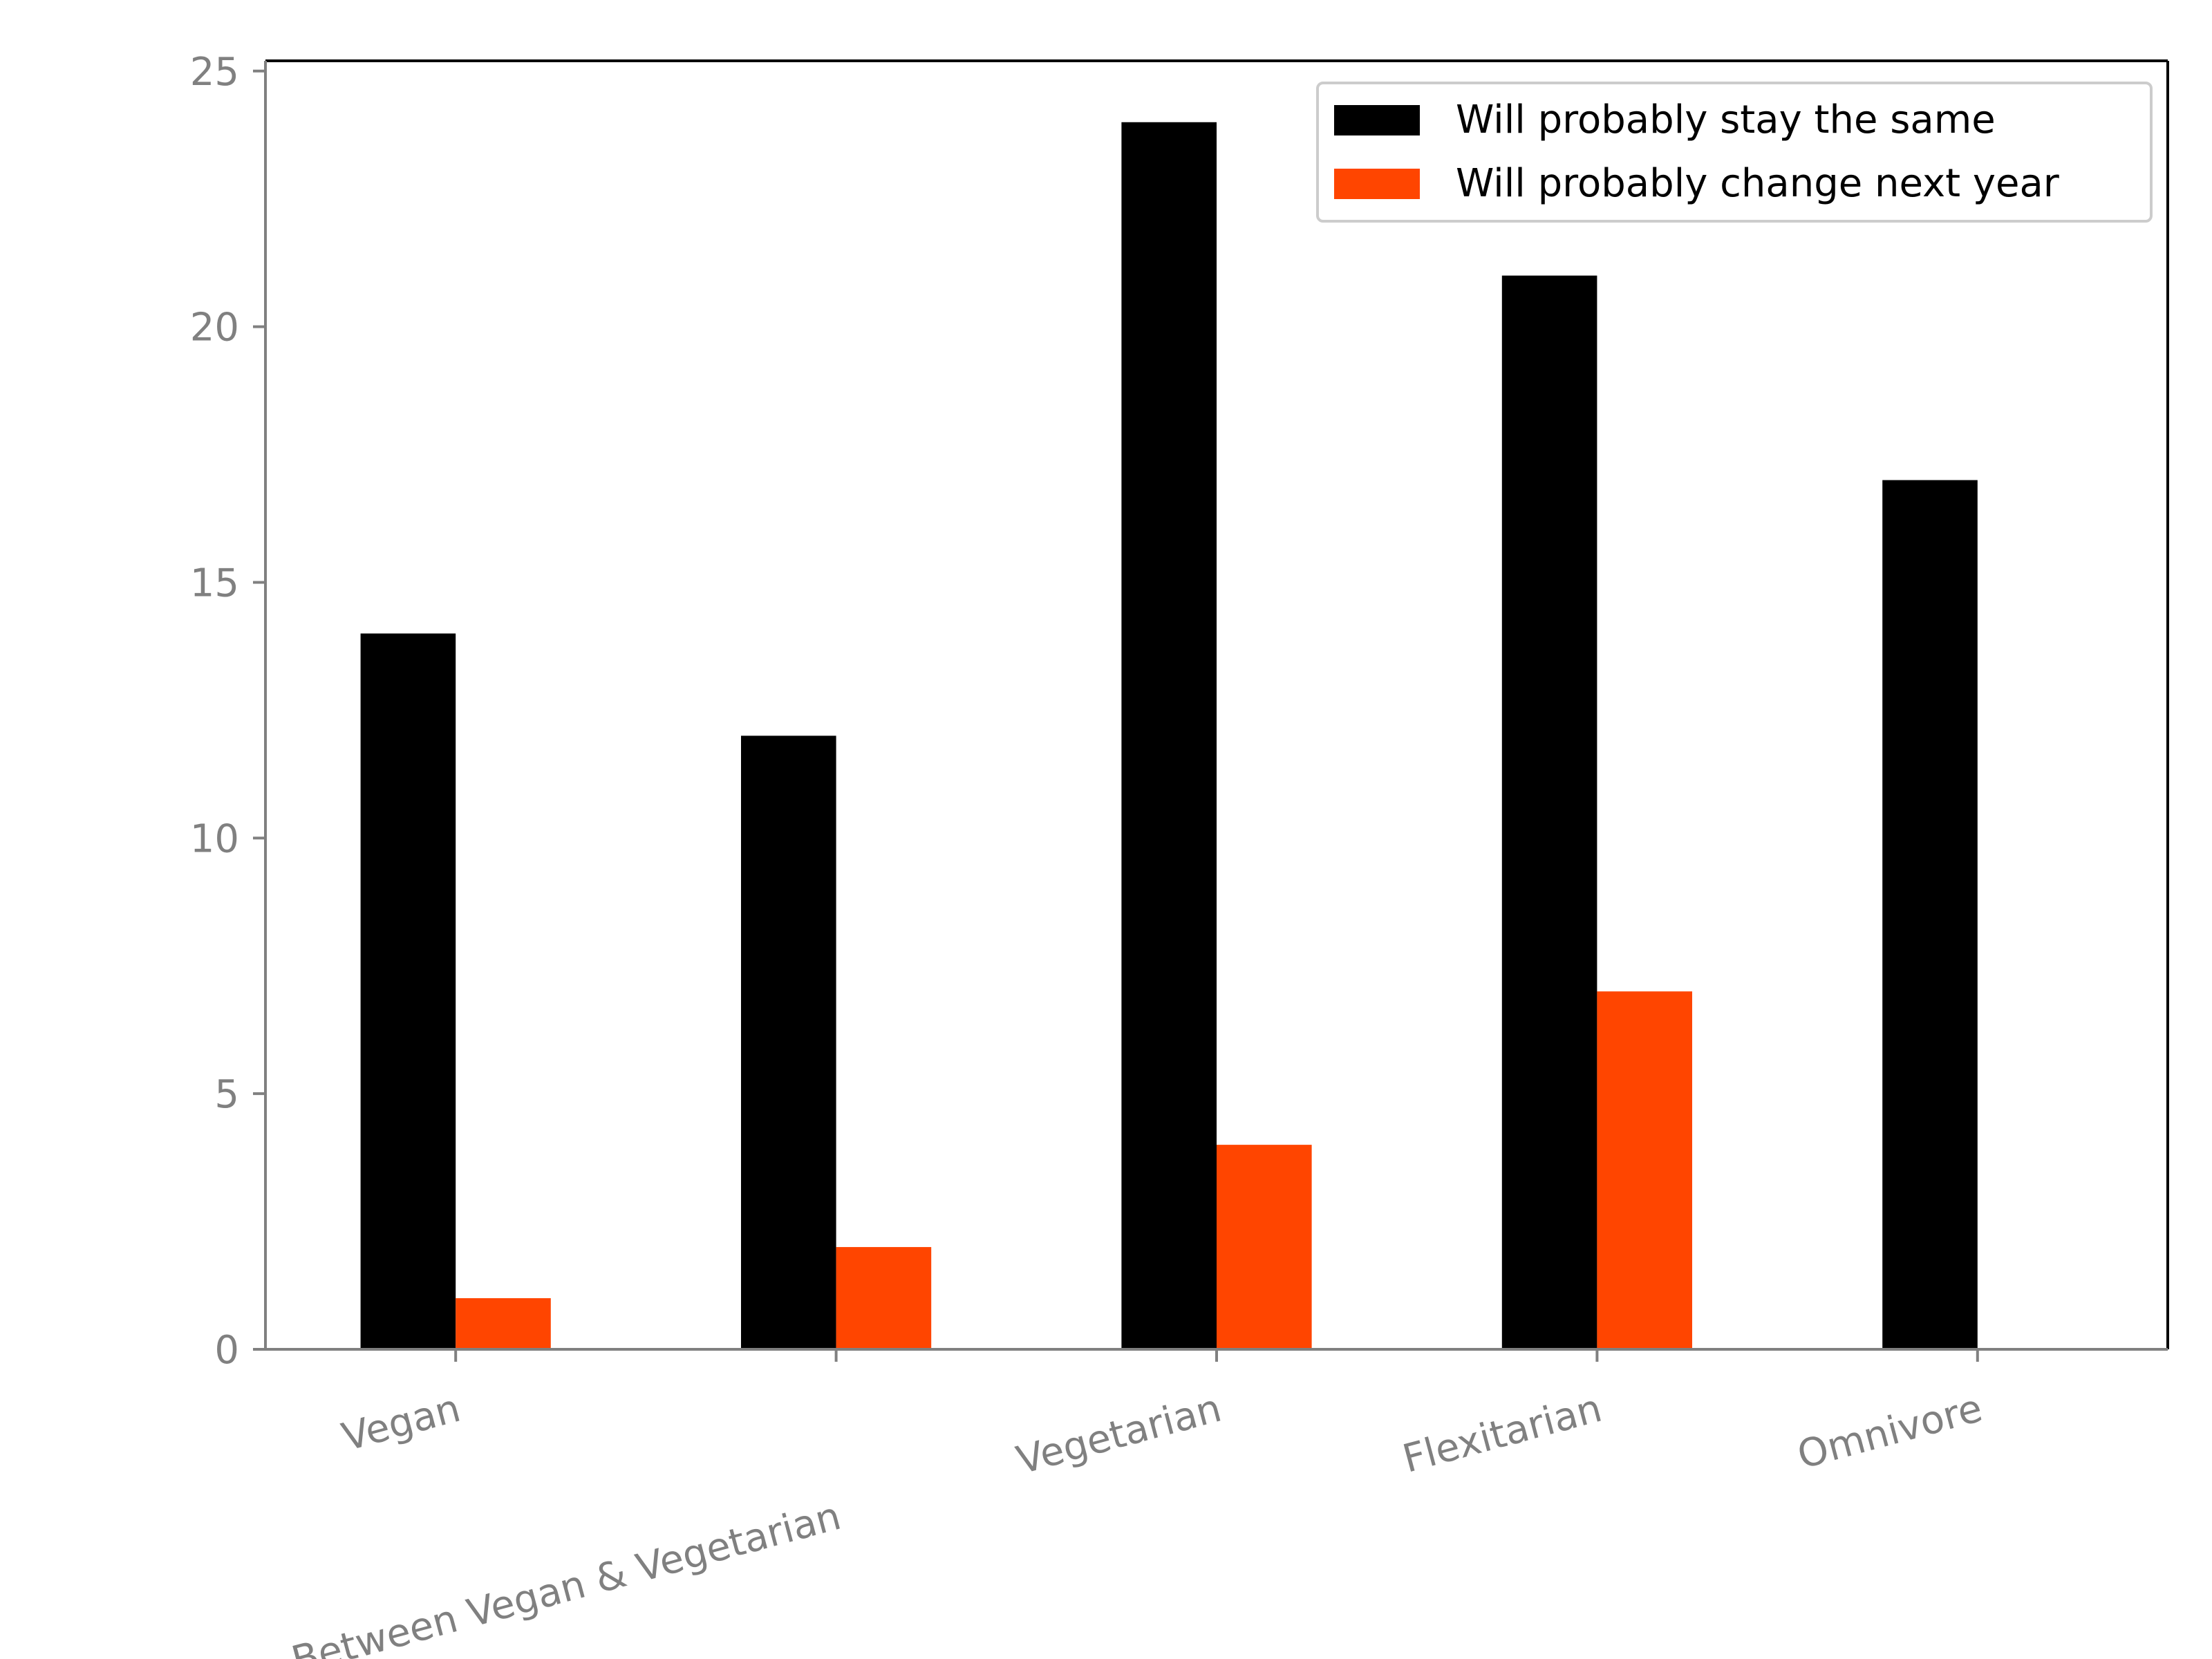 The width and height of the screenshot is (2212, 1659). What do you see at coordinates (1758, 184) in the screenshot?
I see `legend-label-1: Will probably change next year` at bounding box center [1758, 184].